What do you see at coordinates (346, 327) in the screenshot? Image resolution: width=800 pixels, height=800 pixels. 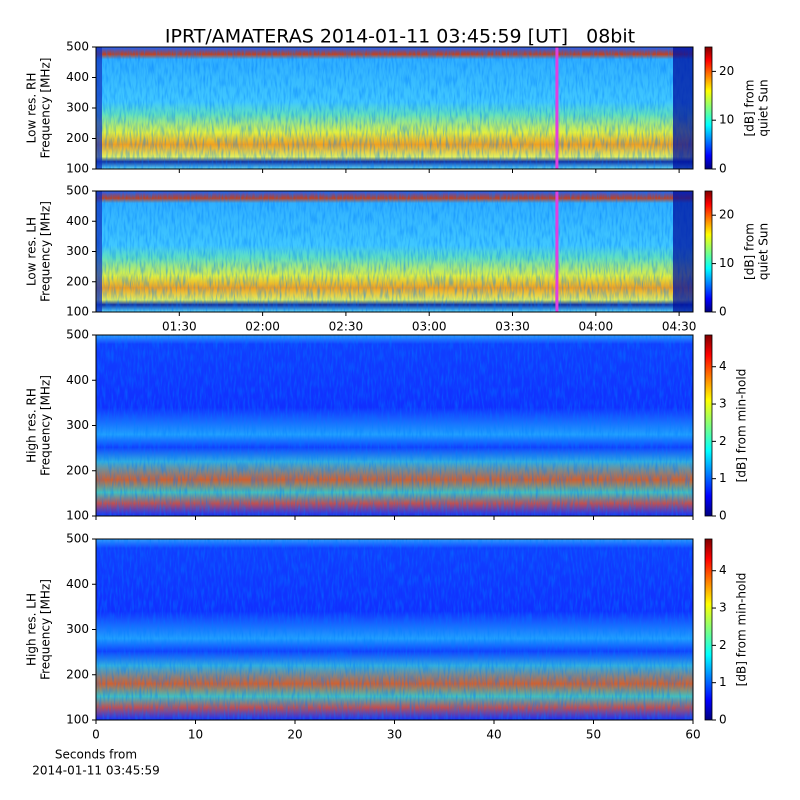 I see `x-tick-label: 02:30` at bounding box center [346, 327].